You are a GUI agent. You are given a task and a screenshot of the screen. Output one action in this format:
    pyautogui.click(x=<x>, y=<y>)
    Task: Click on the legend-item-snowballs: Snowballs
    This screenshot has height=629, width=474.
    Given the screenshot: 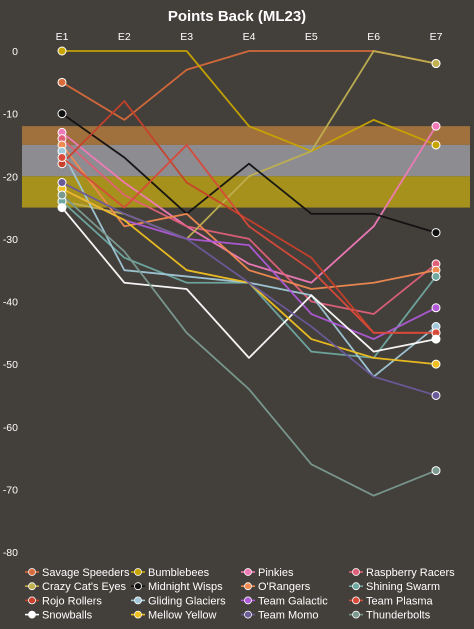 What is the action you would take?
    pyautogui.click(x=59, y=616)
    